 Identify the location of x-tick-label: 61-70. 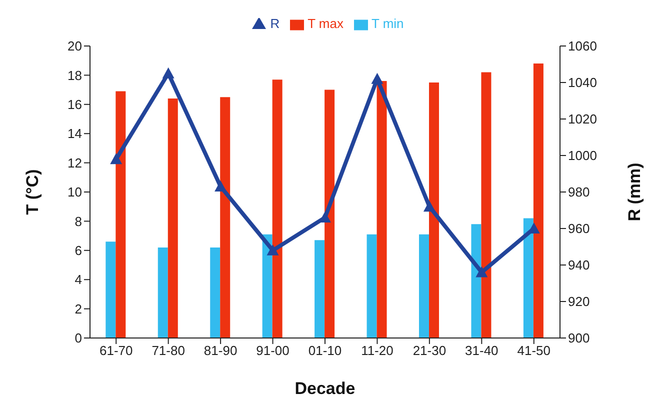
(116, 350).